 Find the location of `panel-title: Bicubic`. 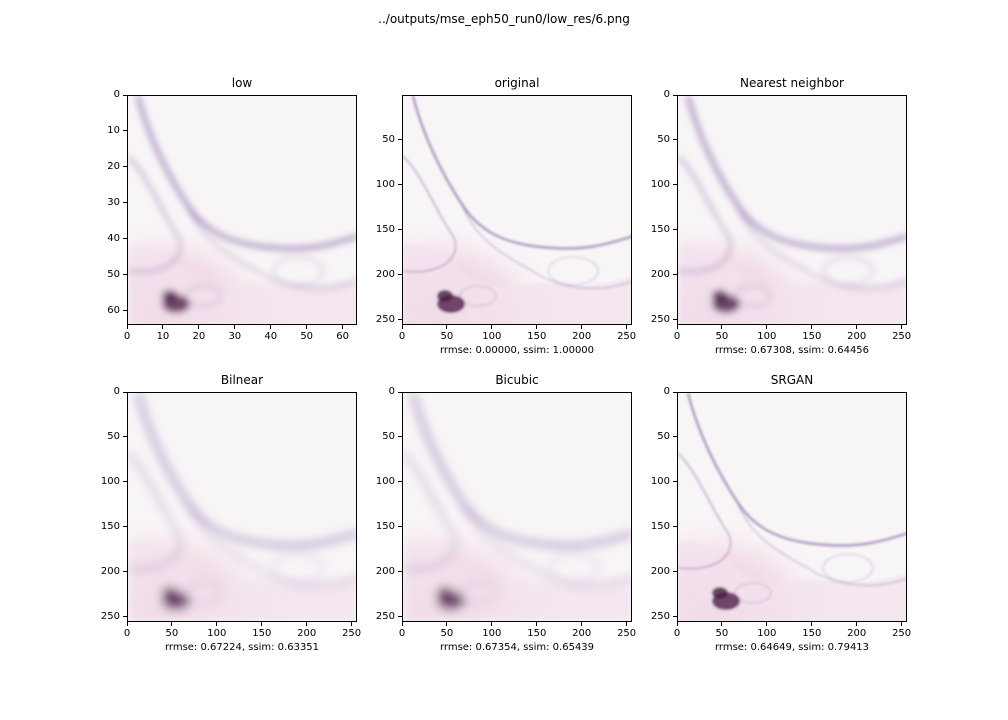

panel-title: Bicubic is located at coordinates (517, 380).